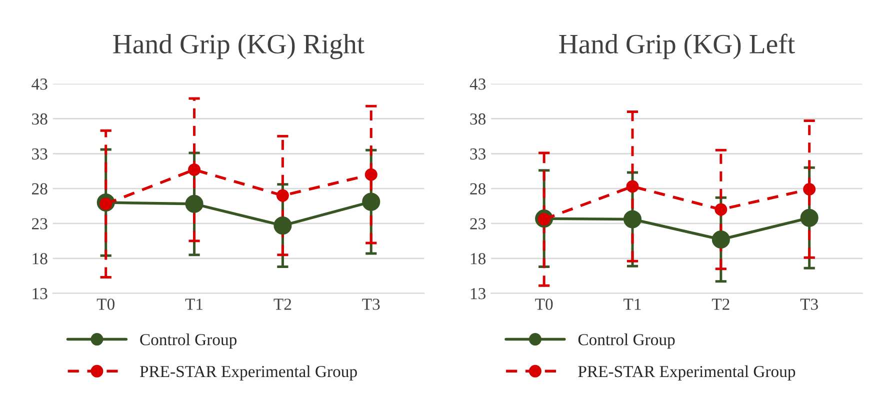 The width and height of the screenshot is (880, 419). I want to click on chart-title: Hand Grip (KG) Right, so click(238, 47).